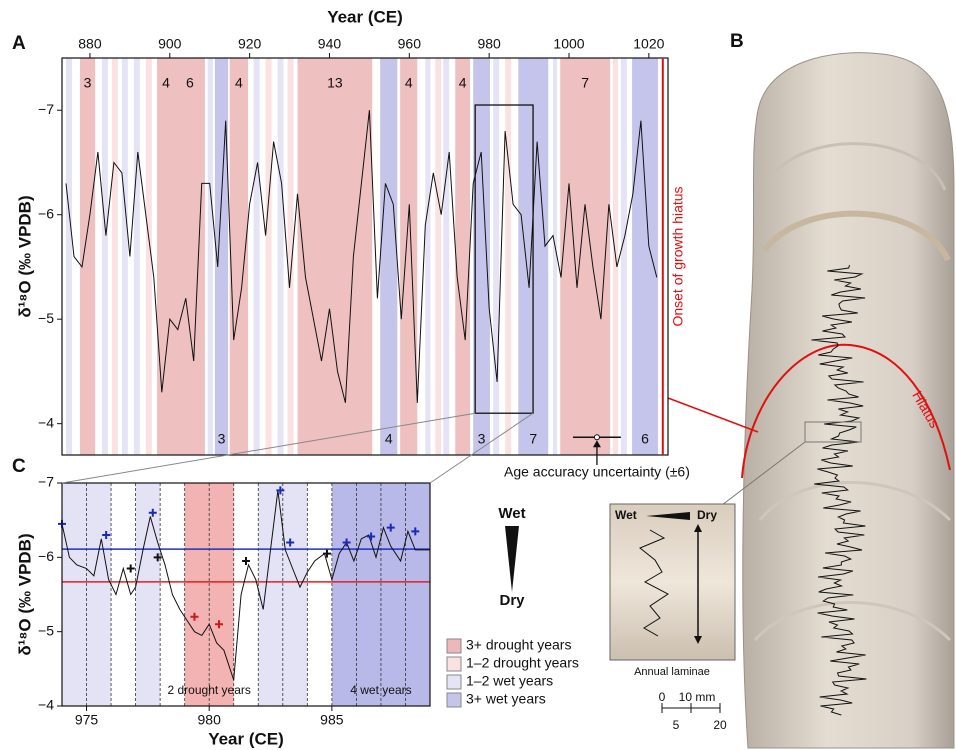 The height and width of the screenshot is (750, 956). What do you see at coordinates (19, 466) in the screenshot?
I see `panel-letter: C` at bounding box center [19, 466].